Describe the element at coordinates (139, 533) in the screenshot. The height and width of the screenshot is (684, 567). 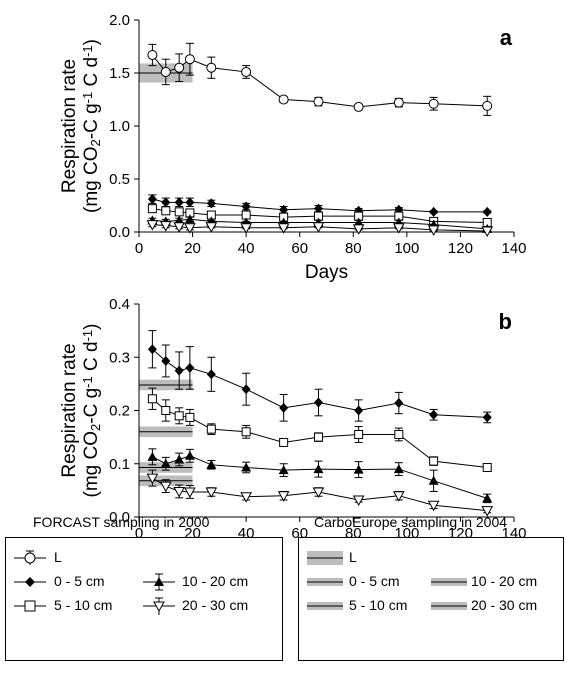
I see `panel-b-x-tick-label: 0` at that location.